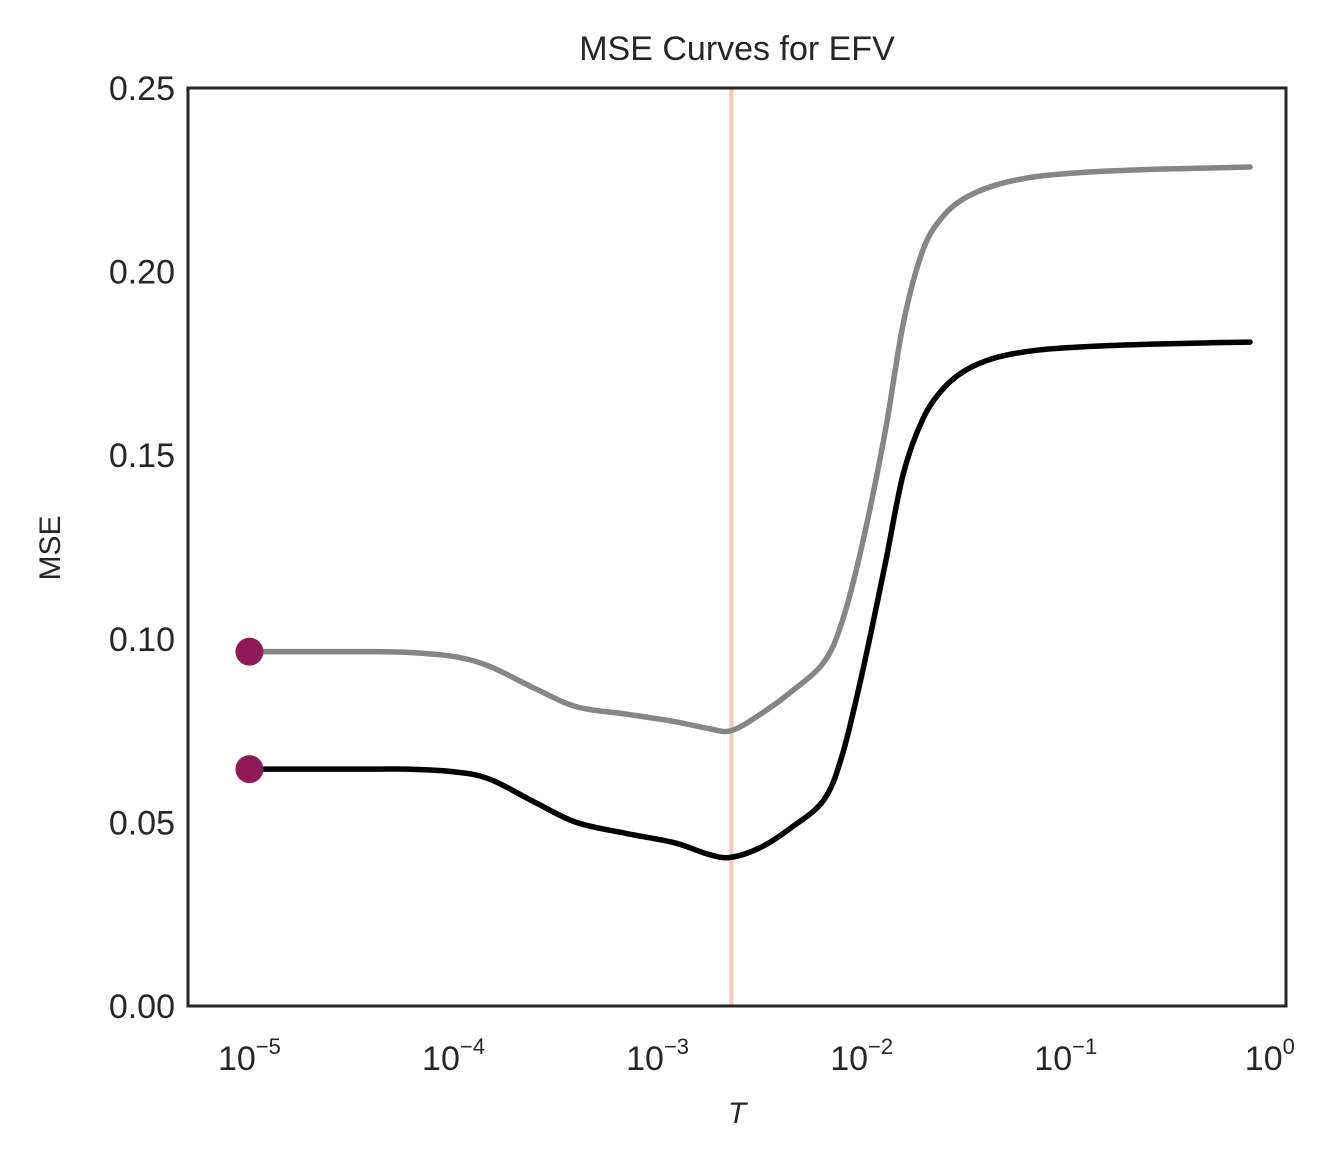 This screenshot has width=1317, height=1166. What do you see at coordinates (142, 823) in the screenshot?
I see `y-tick-label: 0.05` at bounding box center [142, 823].